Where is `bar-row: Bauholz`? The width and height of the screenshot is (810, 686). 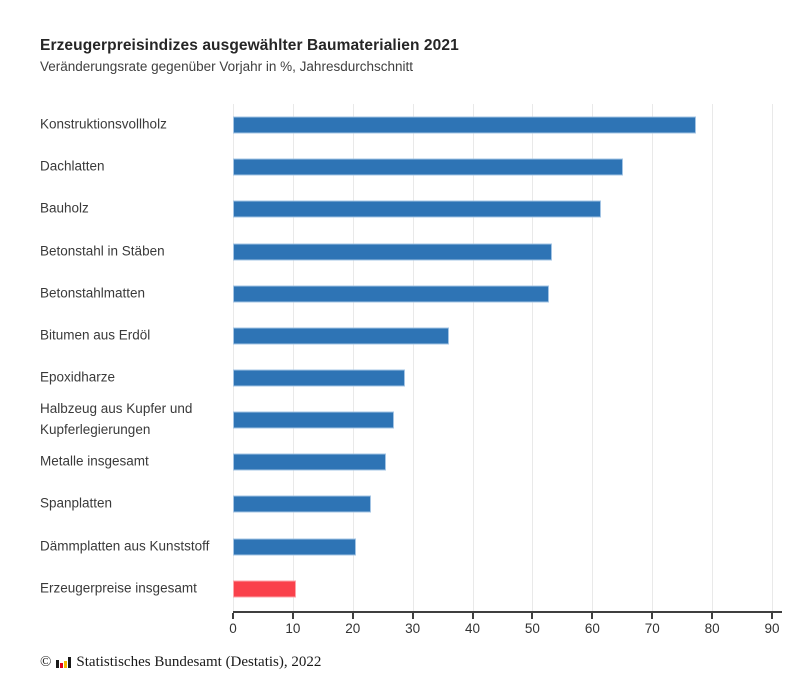 bar-row: Bauholz is located at coordinates (405, 209).